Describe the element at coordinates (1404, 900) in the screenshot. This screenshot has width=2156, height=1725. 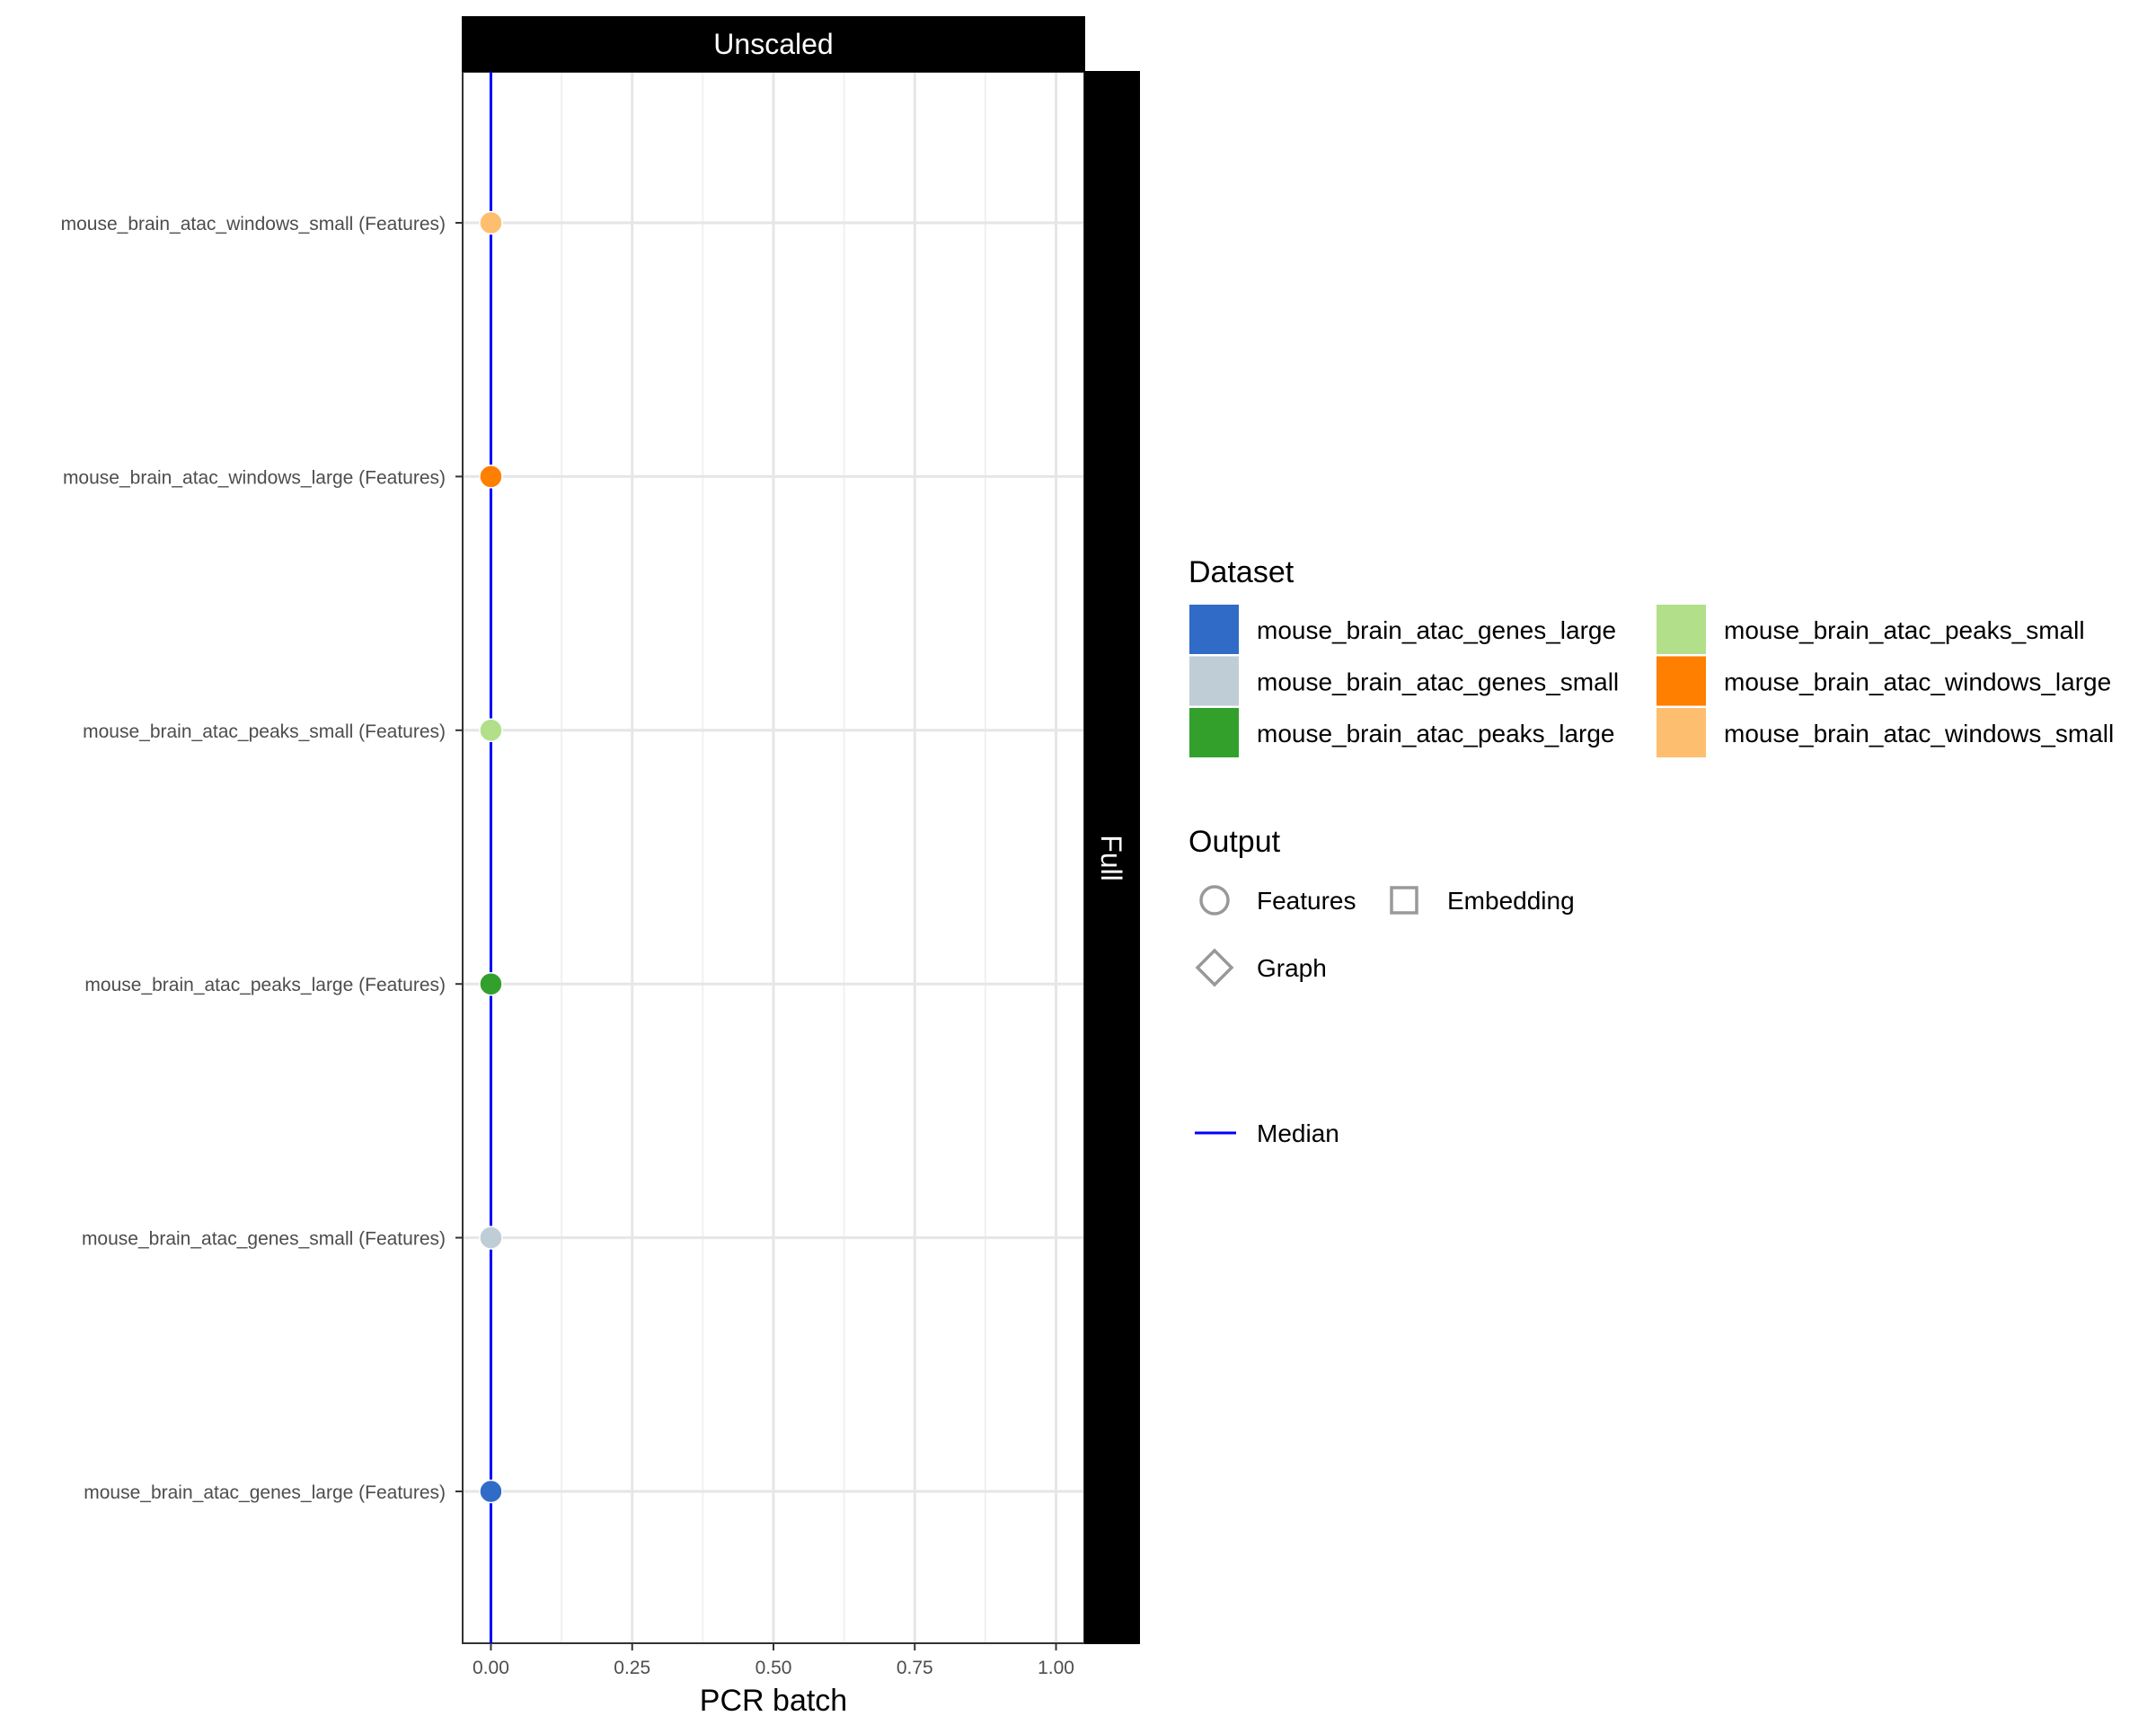
I see `legend-output-key-square` at that location.